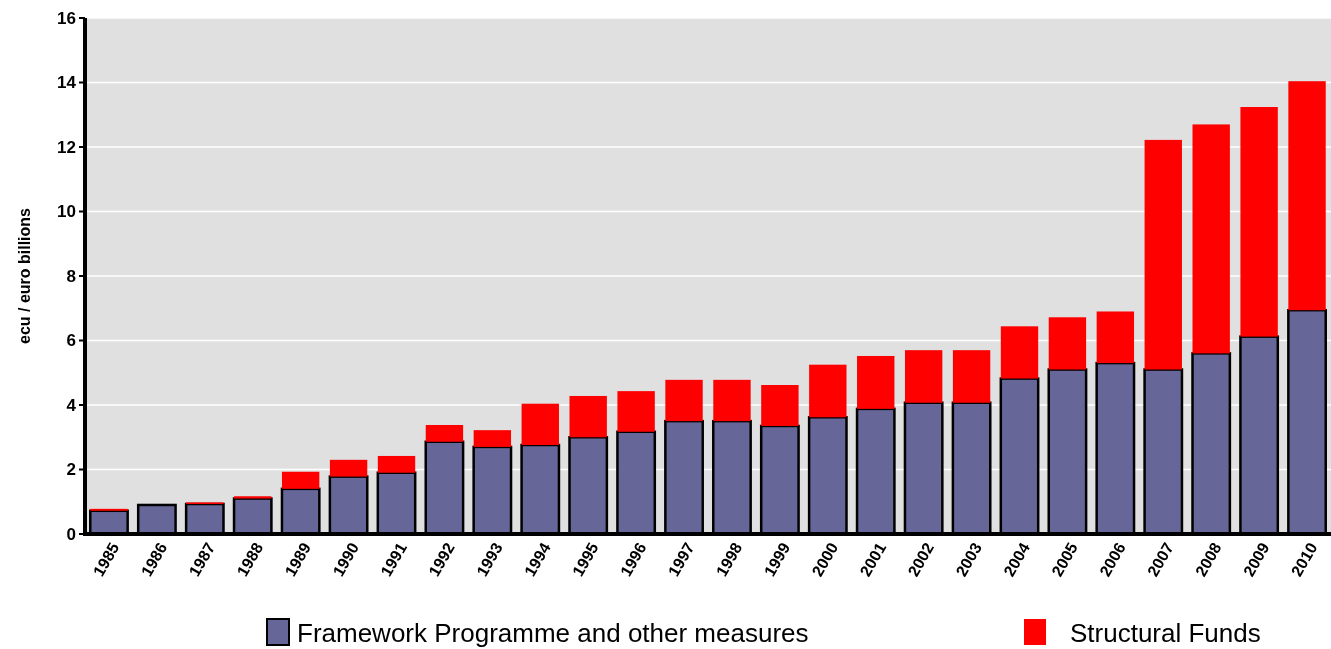 The height and width of the screenshot is (649, 1331). I want to click on y-tick-label: 12, so click(66, 147).